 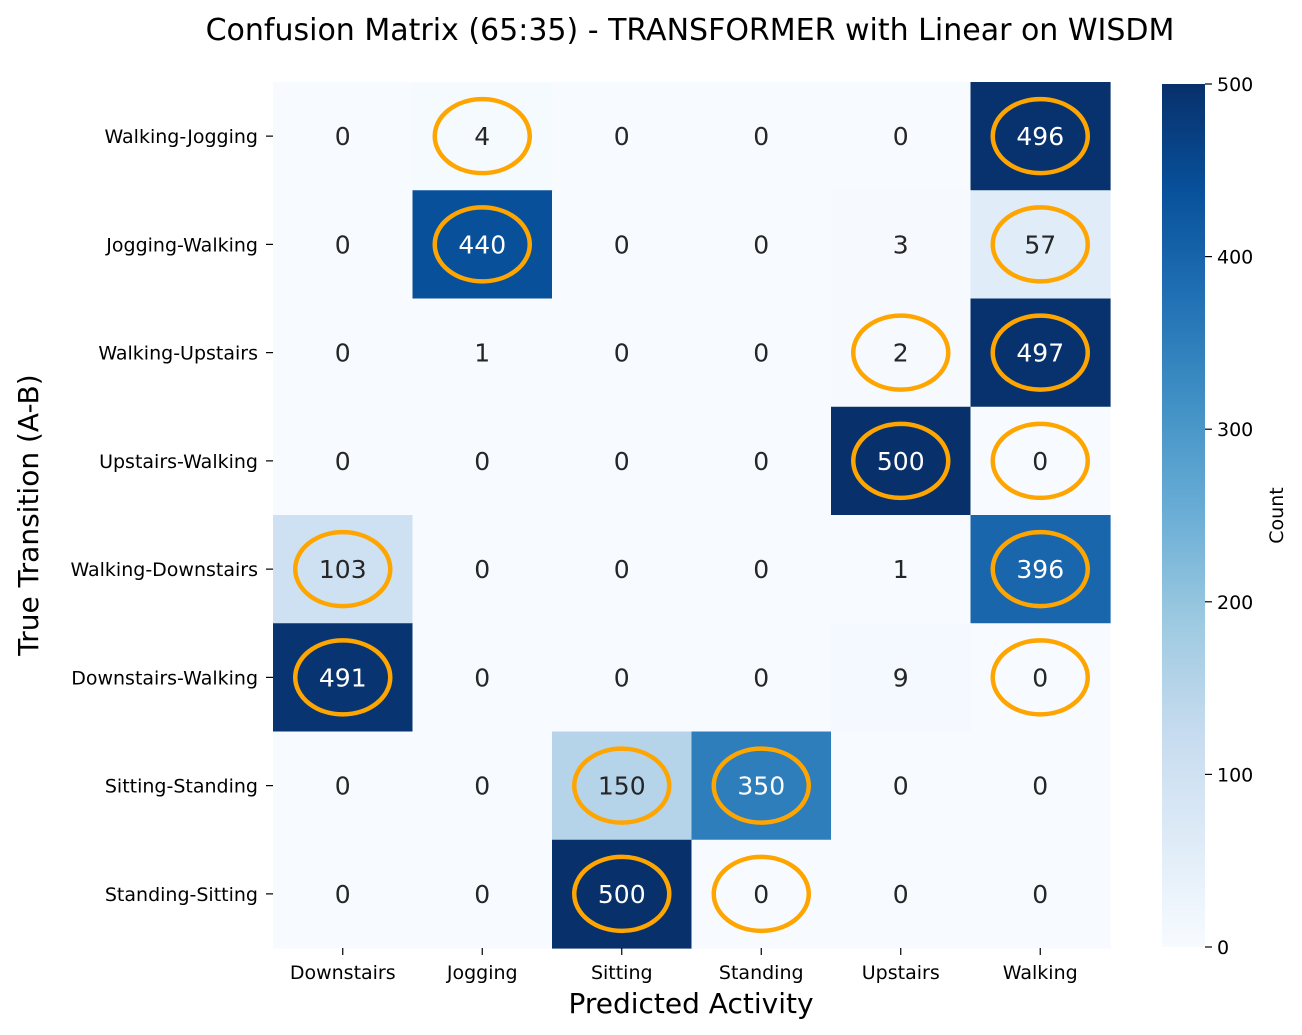 I want to click on cell-value-label: 2, so click(x=901, y=353).